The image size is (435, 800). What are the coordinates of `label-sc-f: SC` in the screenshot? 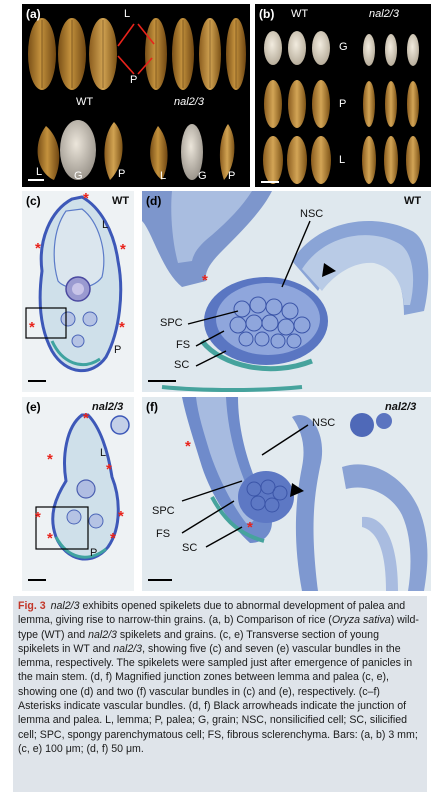 It's located at (190, 548).